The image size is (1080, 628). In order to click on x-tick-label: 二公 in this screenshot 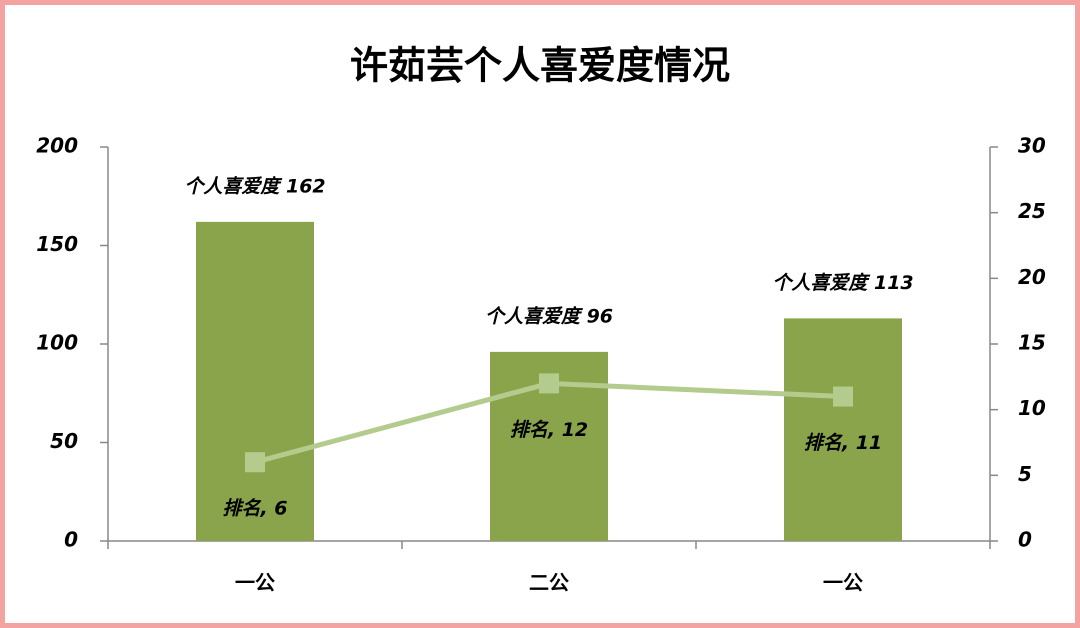, I will do `click(549, 583)`.